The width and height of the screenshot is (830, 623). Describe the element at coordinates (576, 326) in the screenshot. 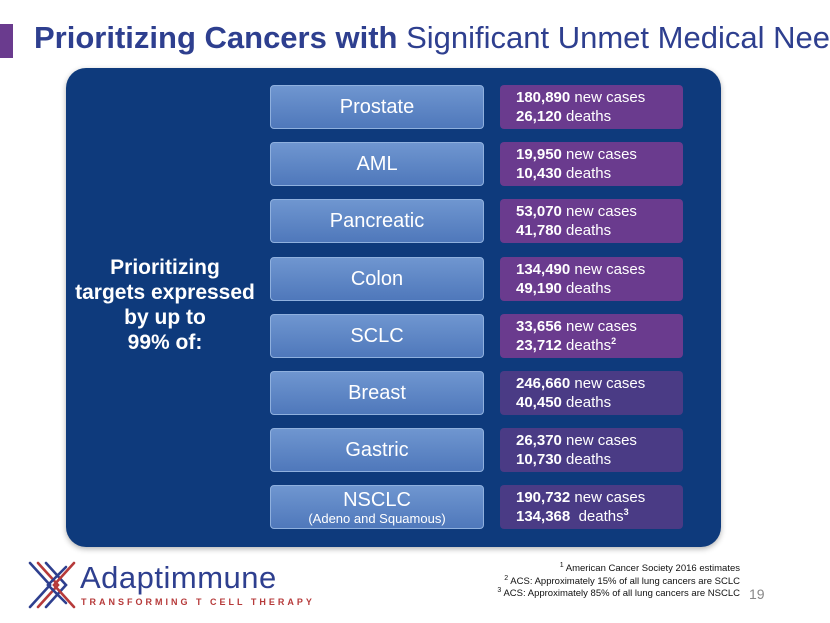

I see `new-cases: 33,656 new cases` at that location.